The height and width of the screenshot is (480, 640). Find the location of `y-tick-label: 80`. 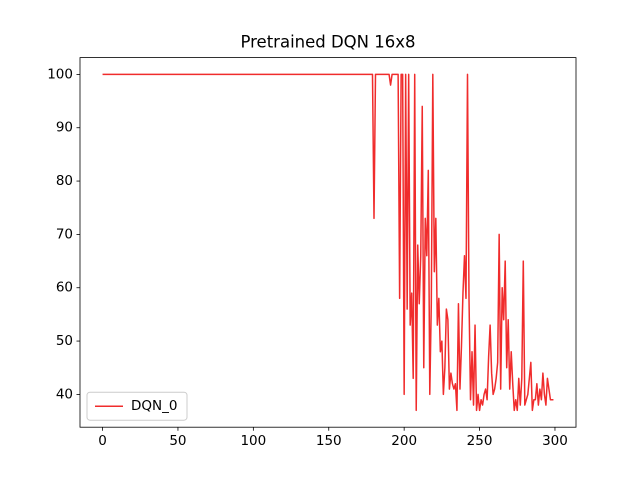

y-tick-label: 80 is located at coordinates (64, 181).